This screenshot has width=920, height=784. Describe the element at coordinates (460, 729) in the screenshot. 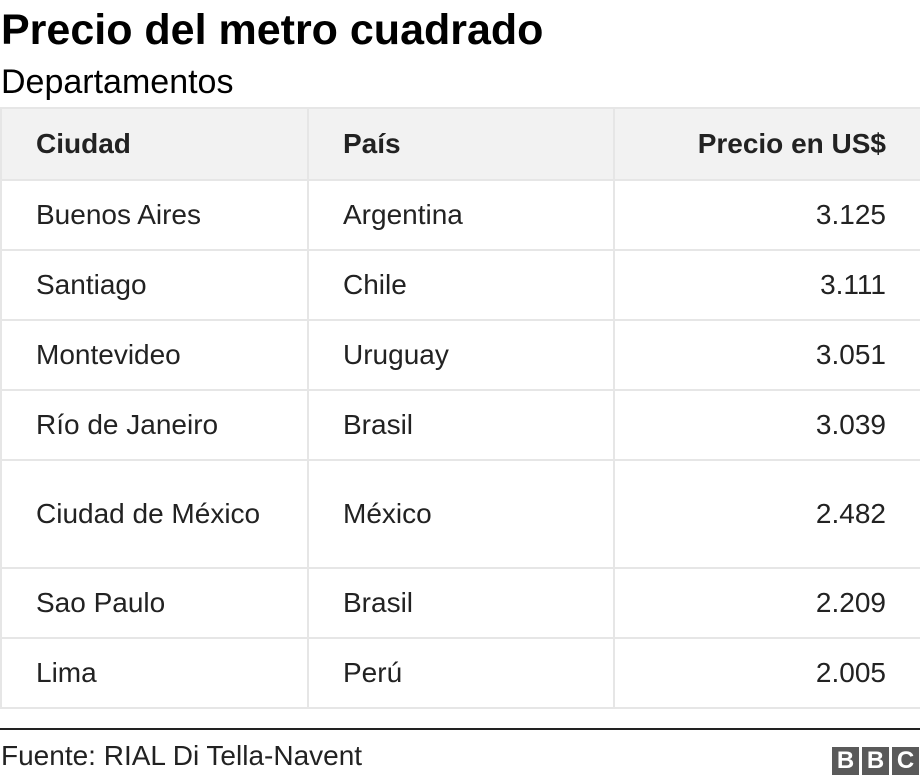

I see `footer-divider` at that location.